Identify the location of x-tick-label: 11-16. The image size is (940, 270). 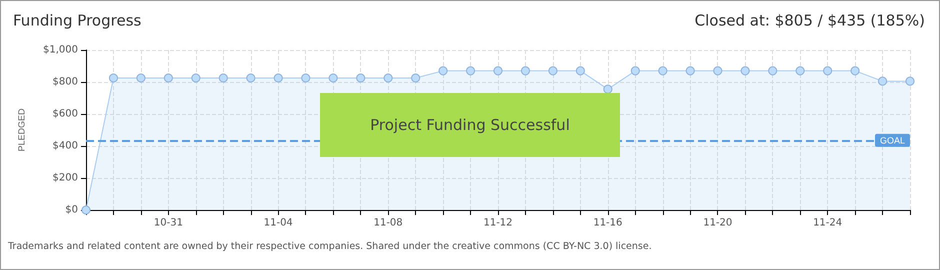
(607, 223).